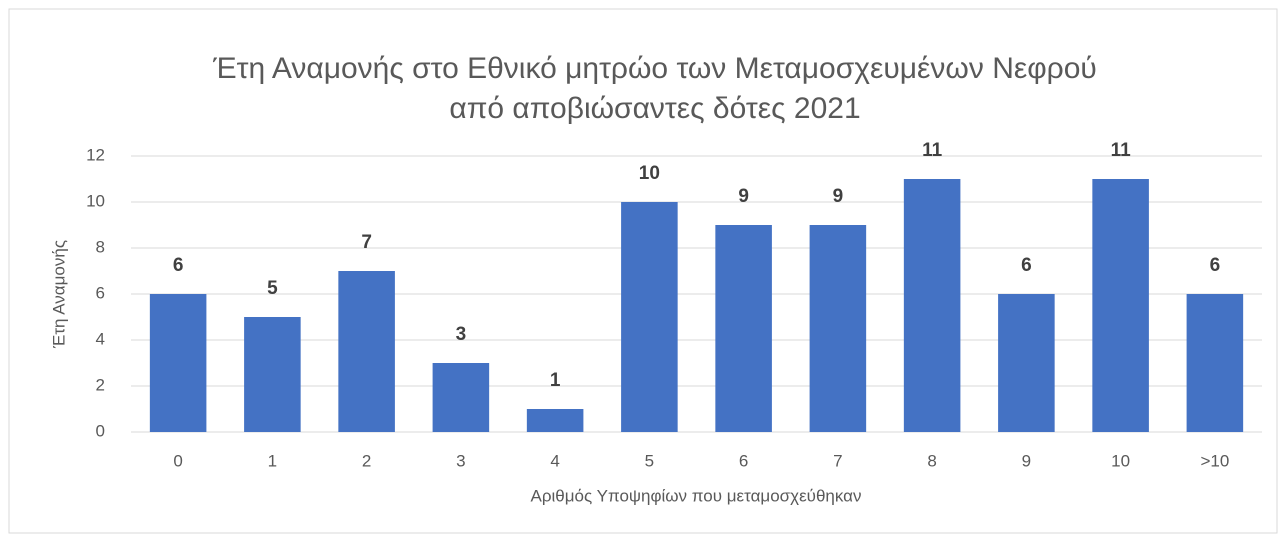 The height and width of the screenshot is (543, 1287). Describe the element at coordinates (100, 384) in the screenshot. I see `y-tick-label: 2` at that location.